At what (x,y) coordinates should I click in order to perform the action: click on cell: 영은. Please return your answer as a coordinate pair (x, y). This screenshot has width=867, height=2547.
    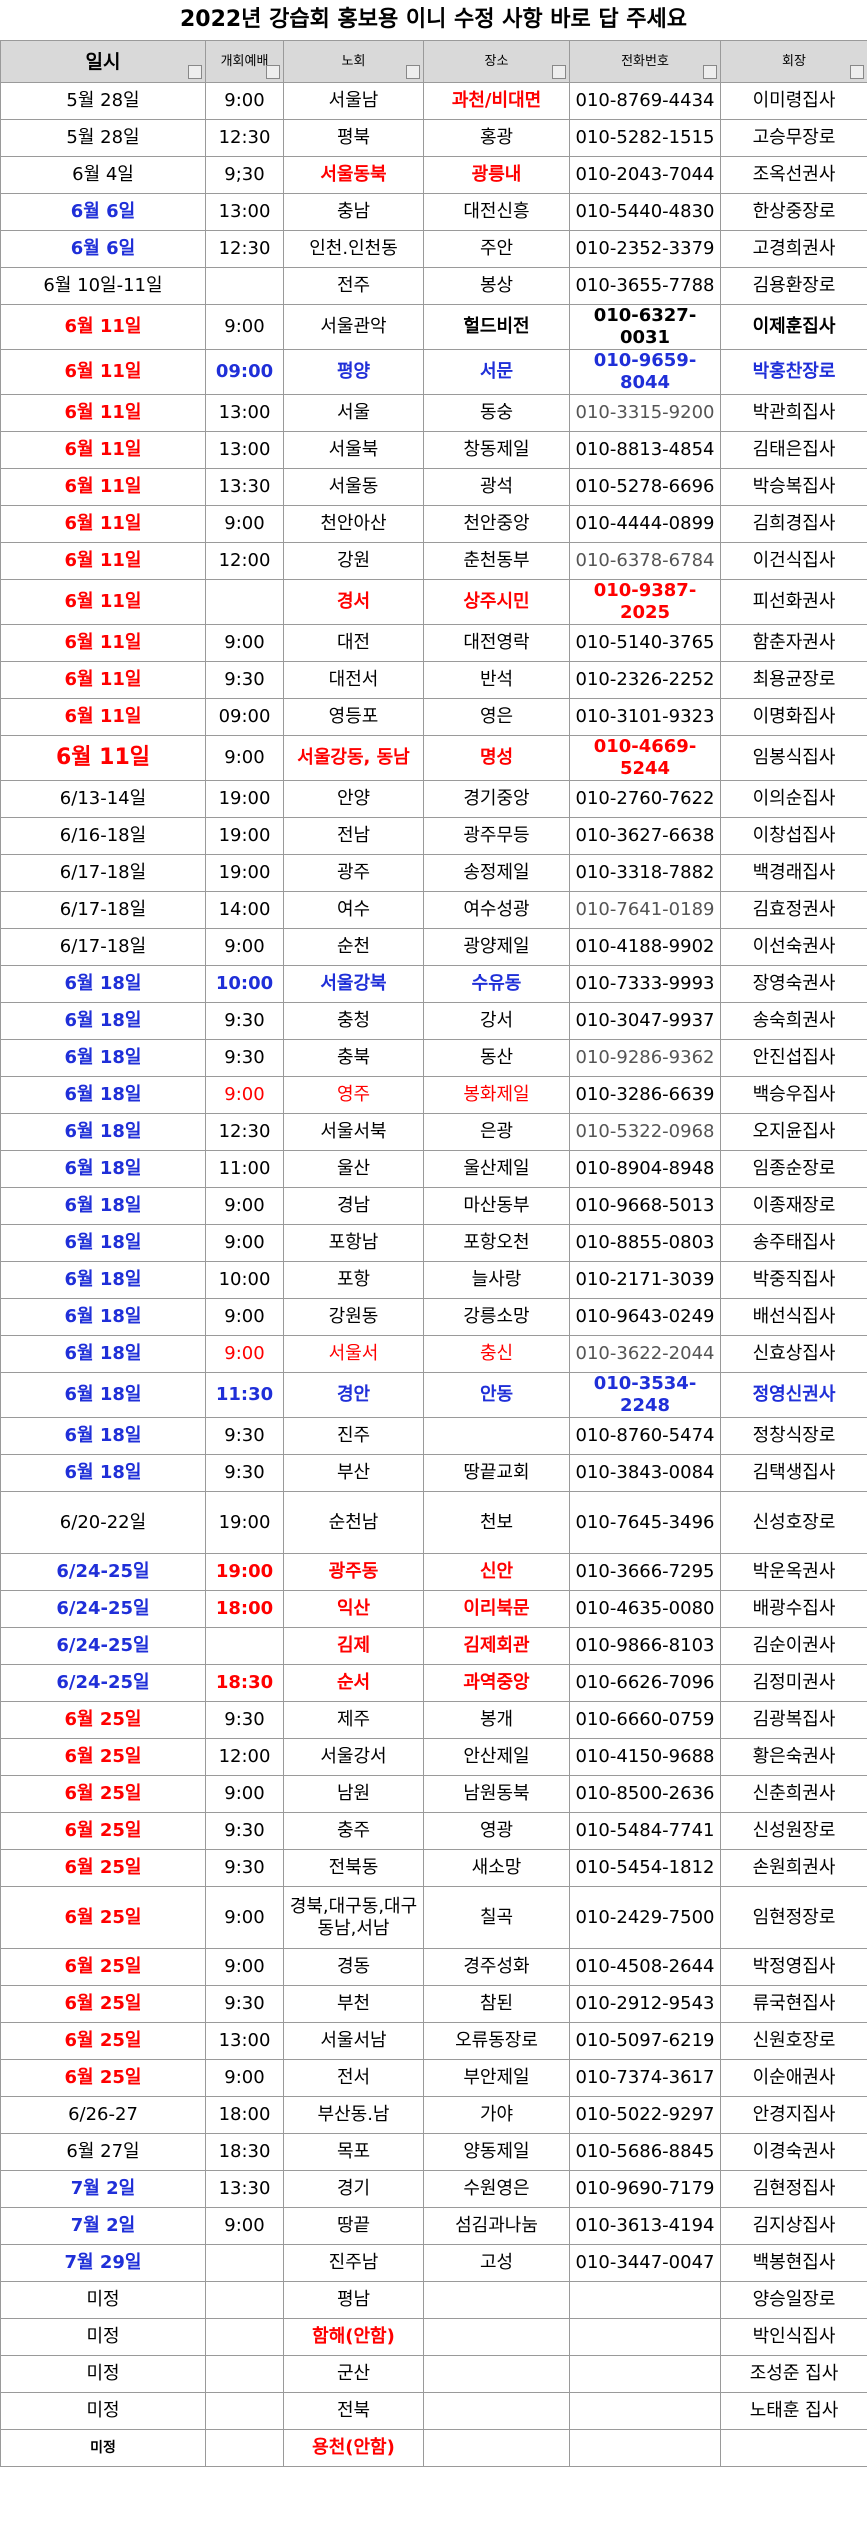
    Looking at the image, I should click on (496, 717).